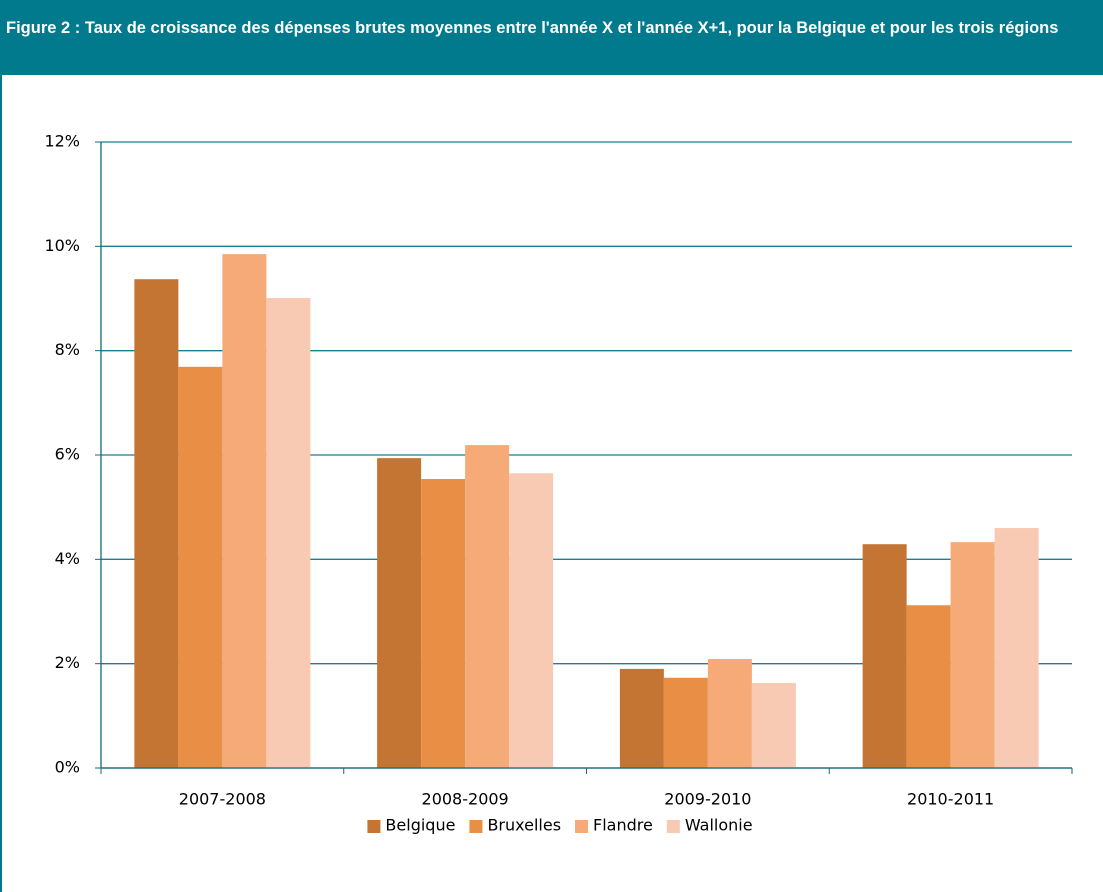 This screenshot has height=892, width=1103. Describe the element at coordinates (67, 349) in the screenshot. I see `y-tick-label: 8%` at that location.